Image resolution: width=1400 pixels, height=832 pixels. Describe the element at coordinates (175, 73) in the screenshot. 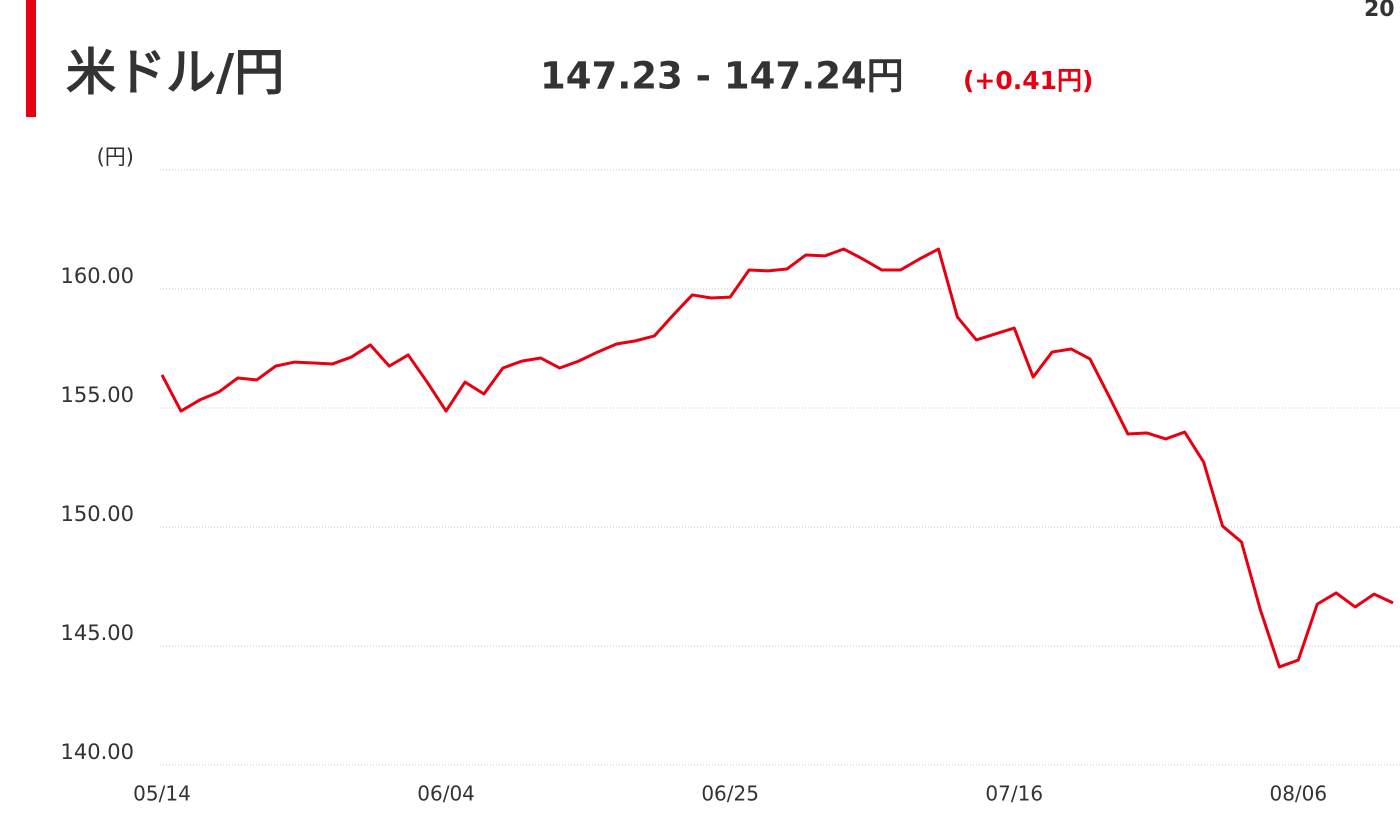

I see `pair-title: 米ドル/円` at that location.